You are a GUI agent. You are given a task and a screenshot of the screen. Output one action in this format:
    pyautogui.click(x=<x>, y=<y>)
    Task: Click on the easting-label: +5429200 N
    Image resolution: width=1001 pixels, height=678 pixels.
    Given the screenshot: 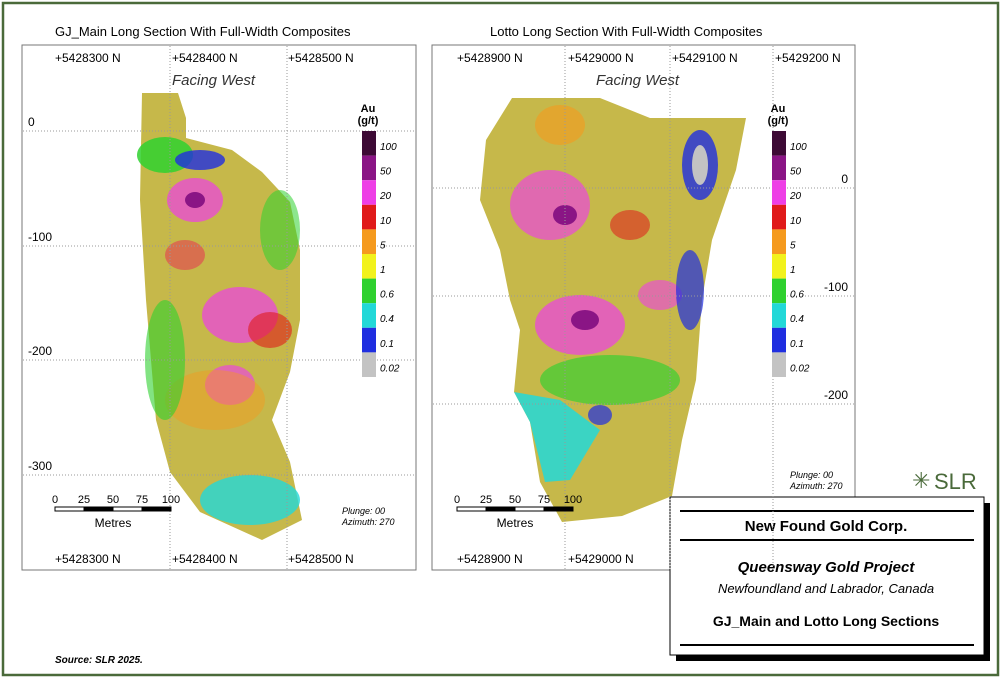 What is the action you would take?
    pyautogui.click(x=808, y=58)
    